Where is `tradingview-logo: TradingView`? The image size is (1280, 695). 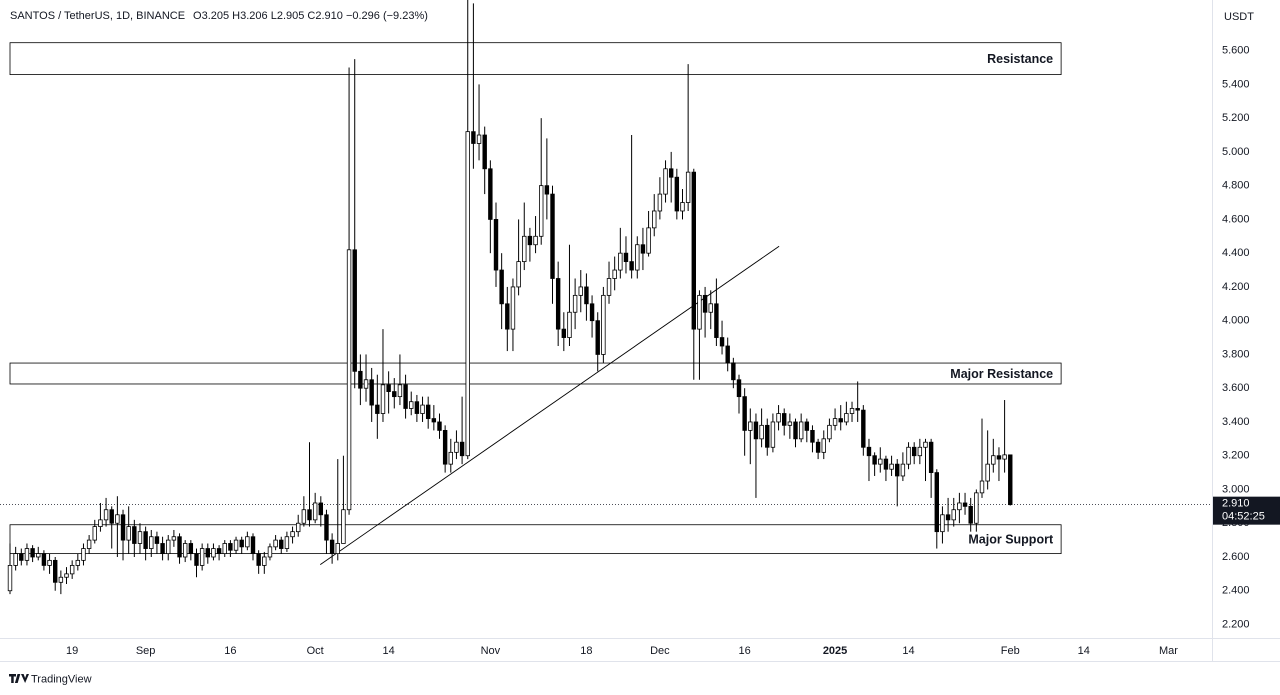
tradingview-logo: TradingView is located at coordinates (50, 679).